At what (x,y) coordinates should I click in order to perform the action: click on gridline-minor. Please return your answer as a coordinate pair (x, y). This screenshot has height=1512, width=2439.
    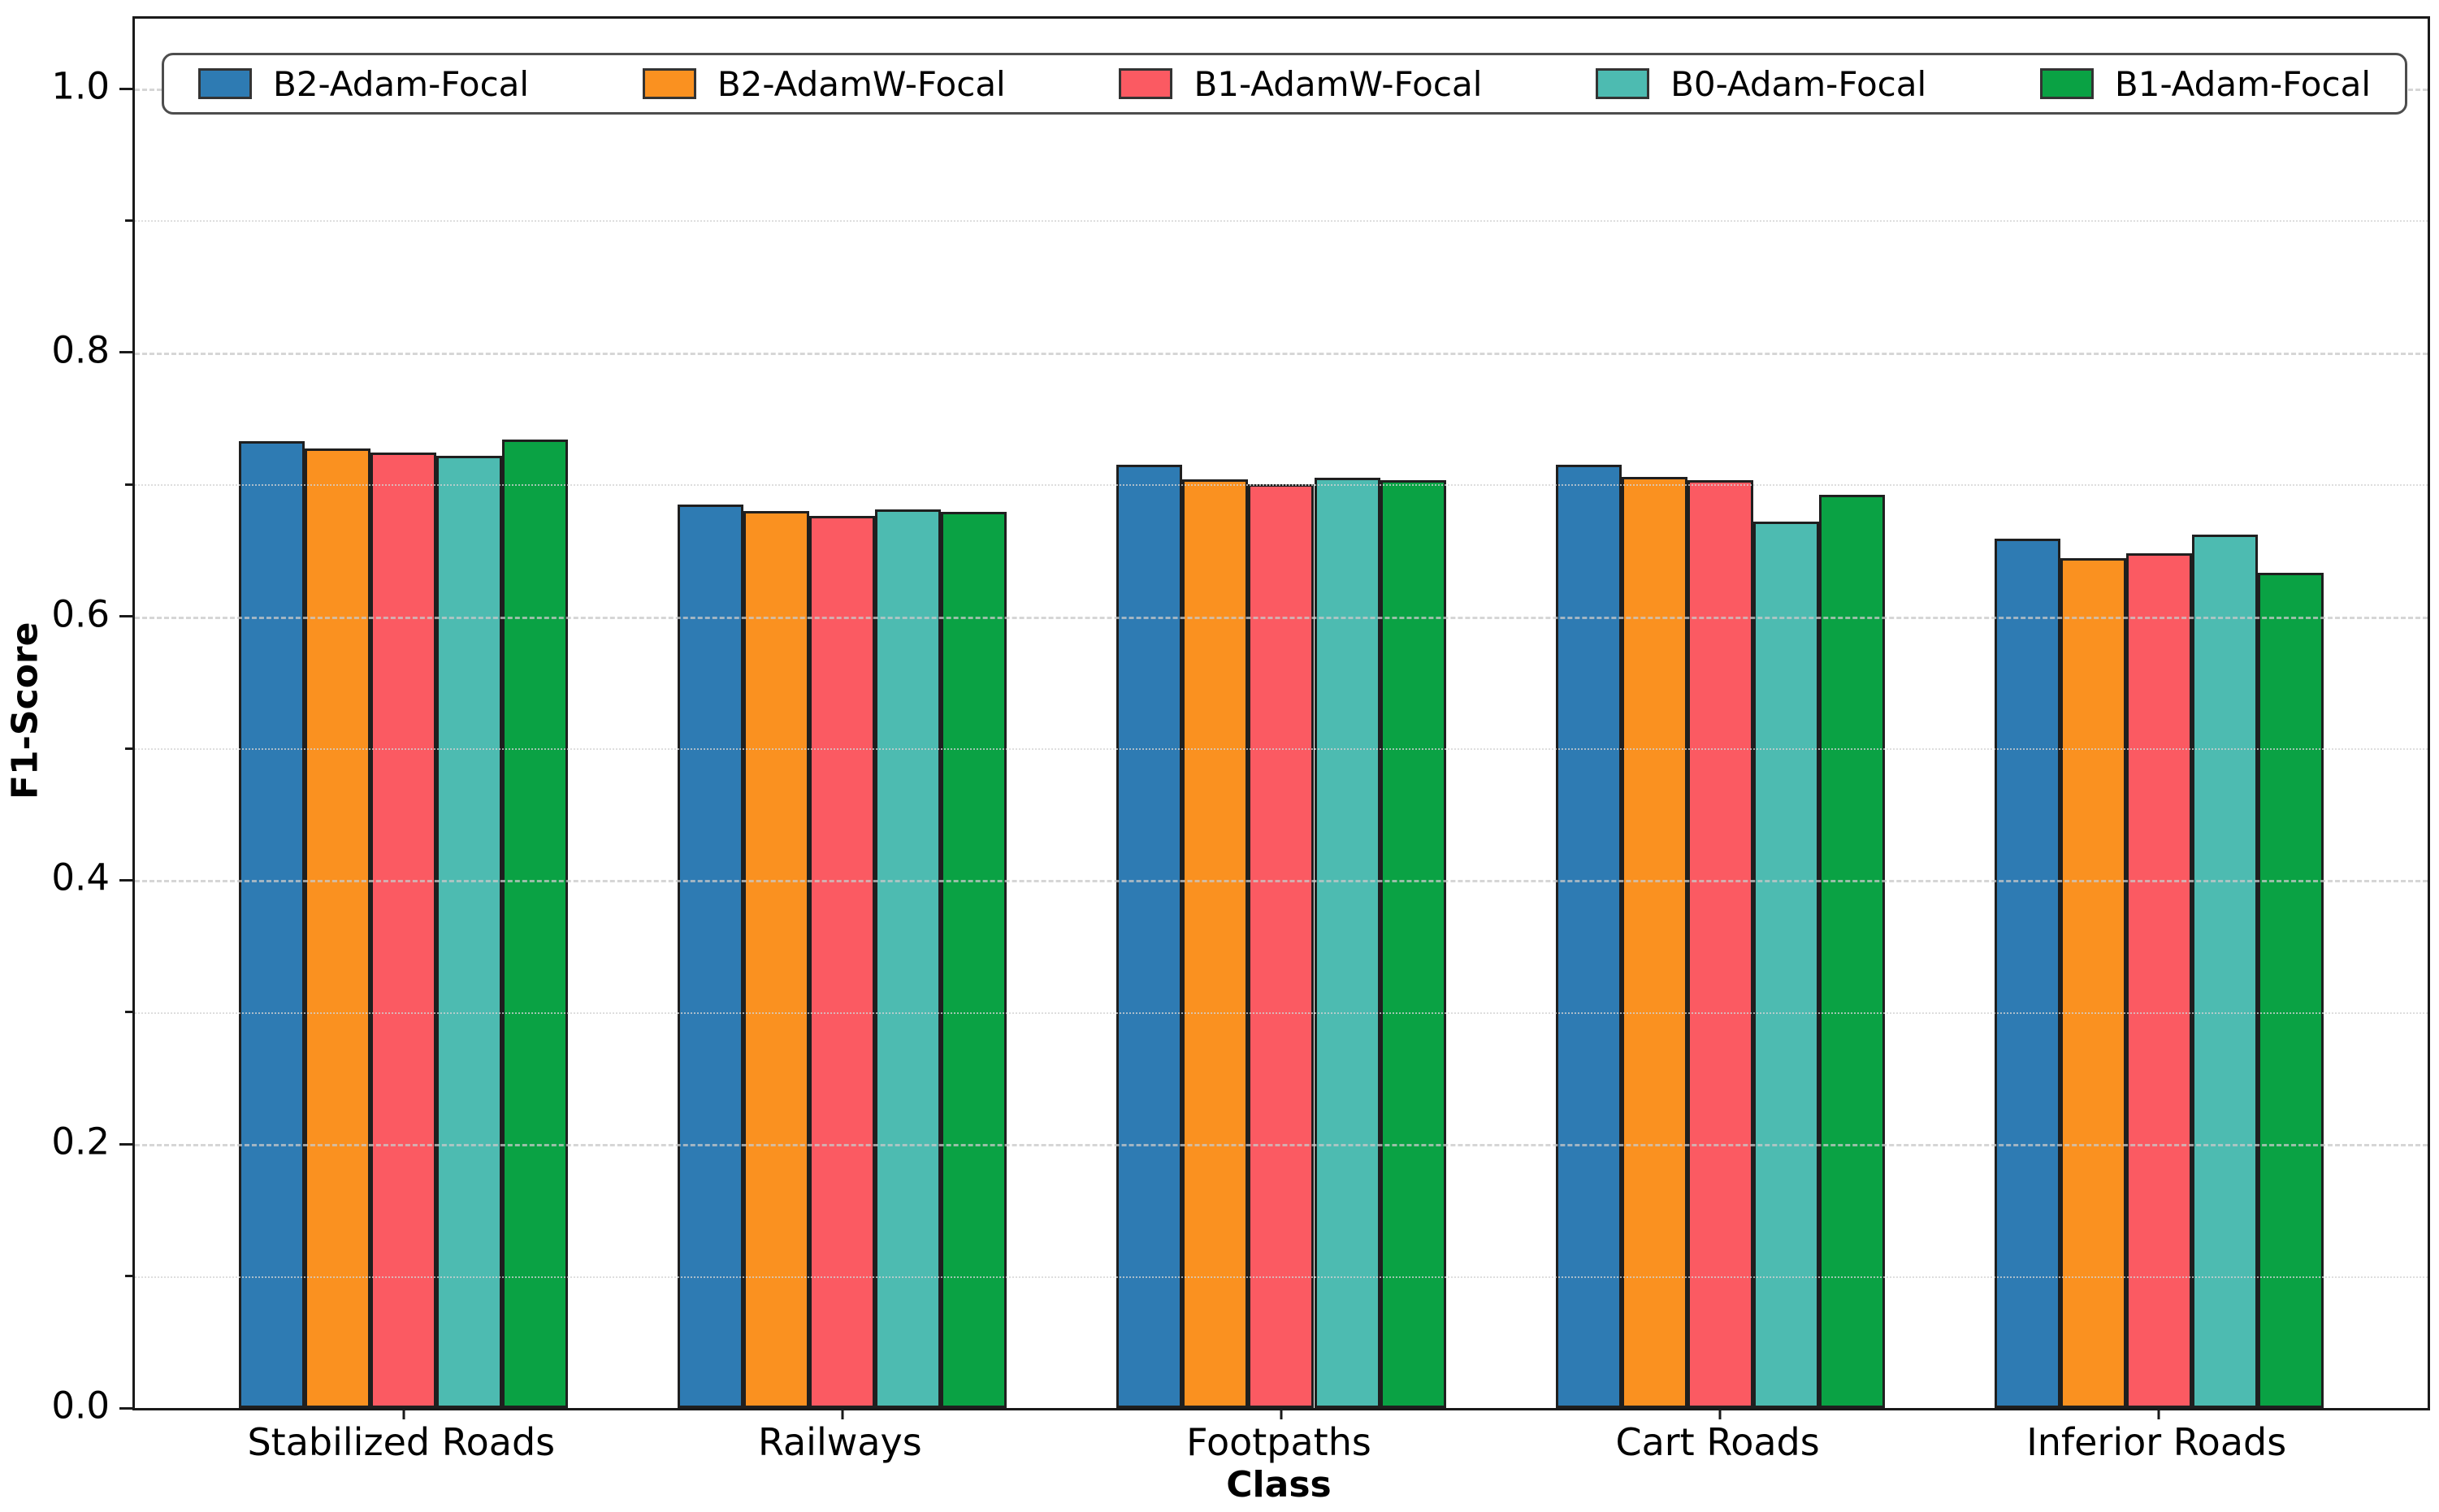
    Looking at the image, I should click on (1281, 221).